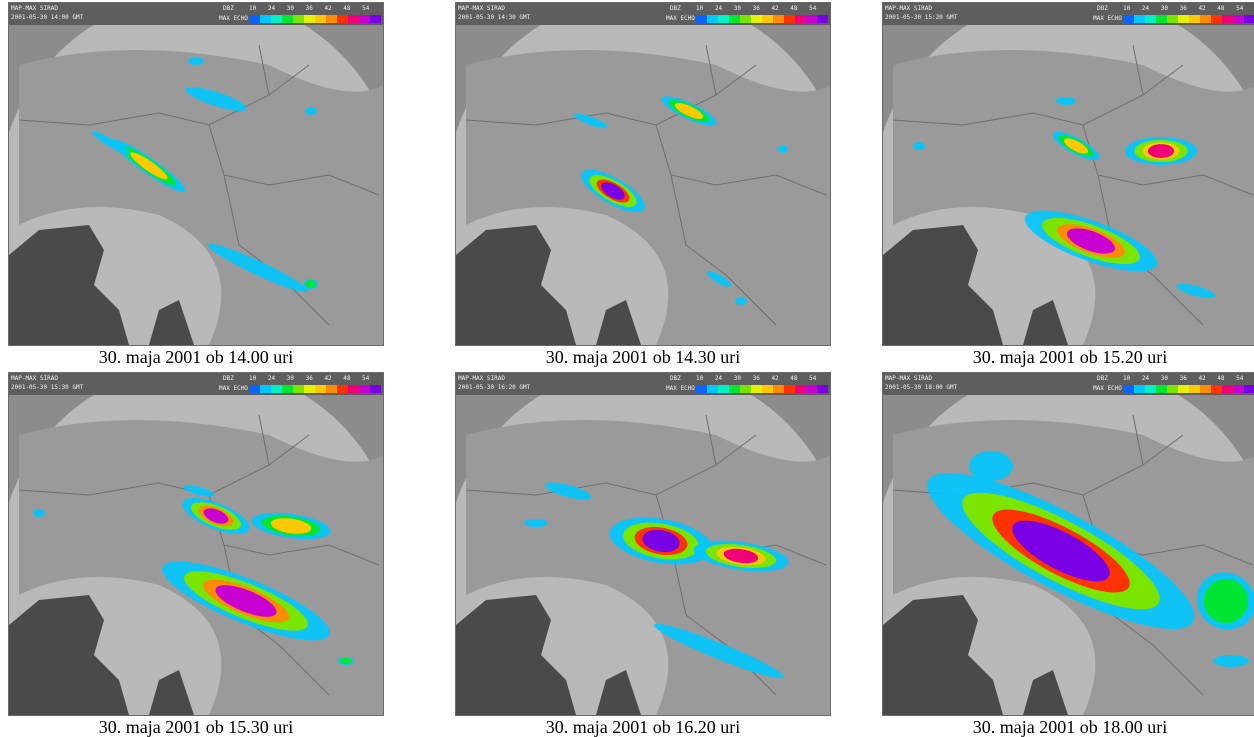 The height and width of the screenshot is (737, 1254). What do you see at coordinates (494, 387) in the screenshot?
I see `product-timestamp: 2001-05-30 16:20 GMT` at bounding box center [494, 387].